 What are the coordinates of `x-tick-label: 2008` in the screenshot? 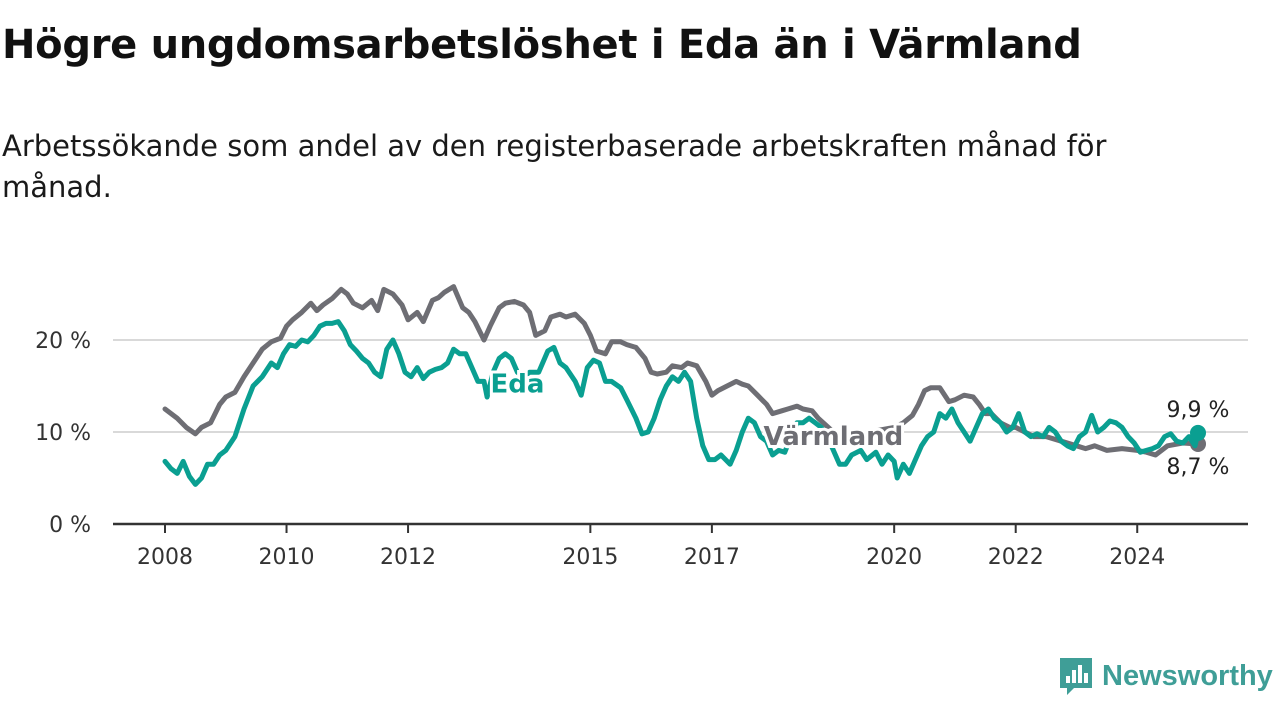 It's located at (165, 557).